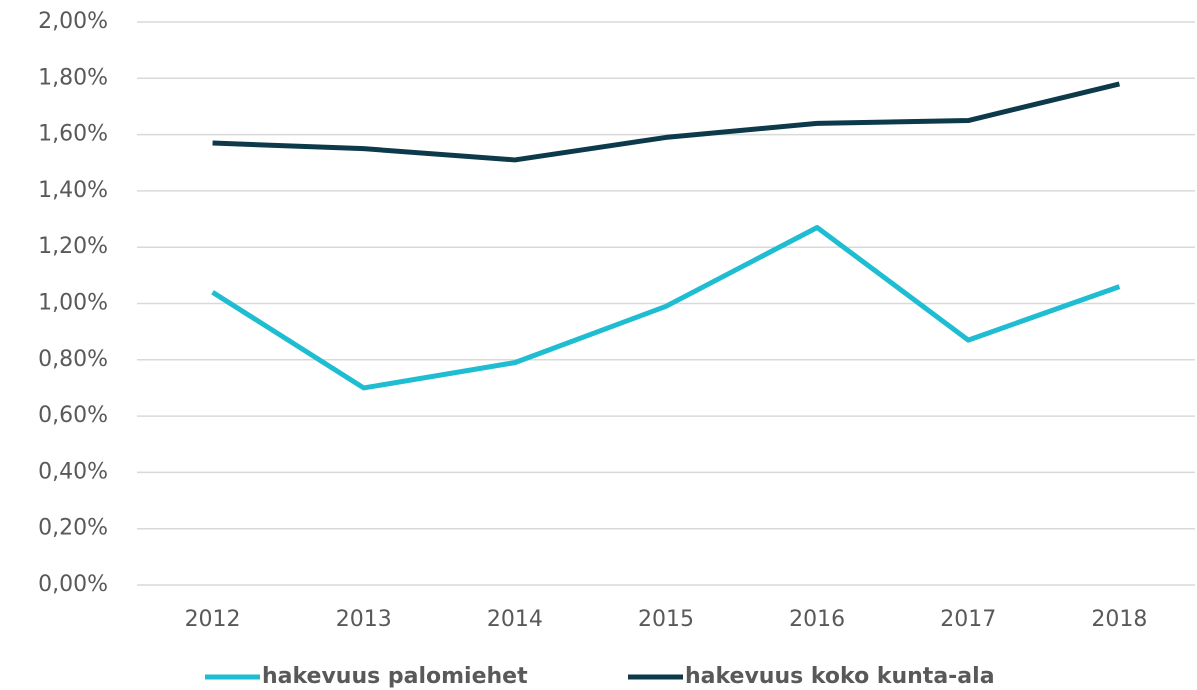 This screenshot has width=1197, height=690. What do you see at coordinates (73, 415) in the screenshot?
I see `y-tick-label: 0,60%` at bounding box center [73, 415].